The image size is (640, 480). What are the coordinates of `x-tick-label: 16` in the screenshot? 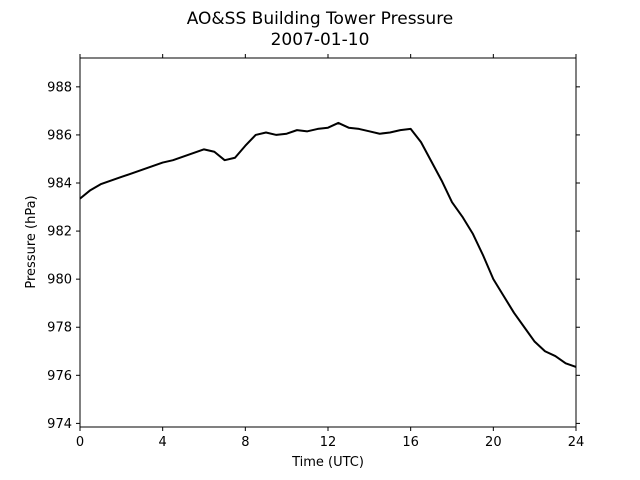 It's located at (410, 442).